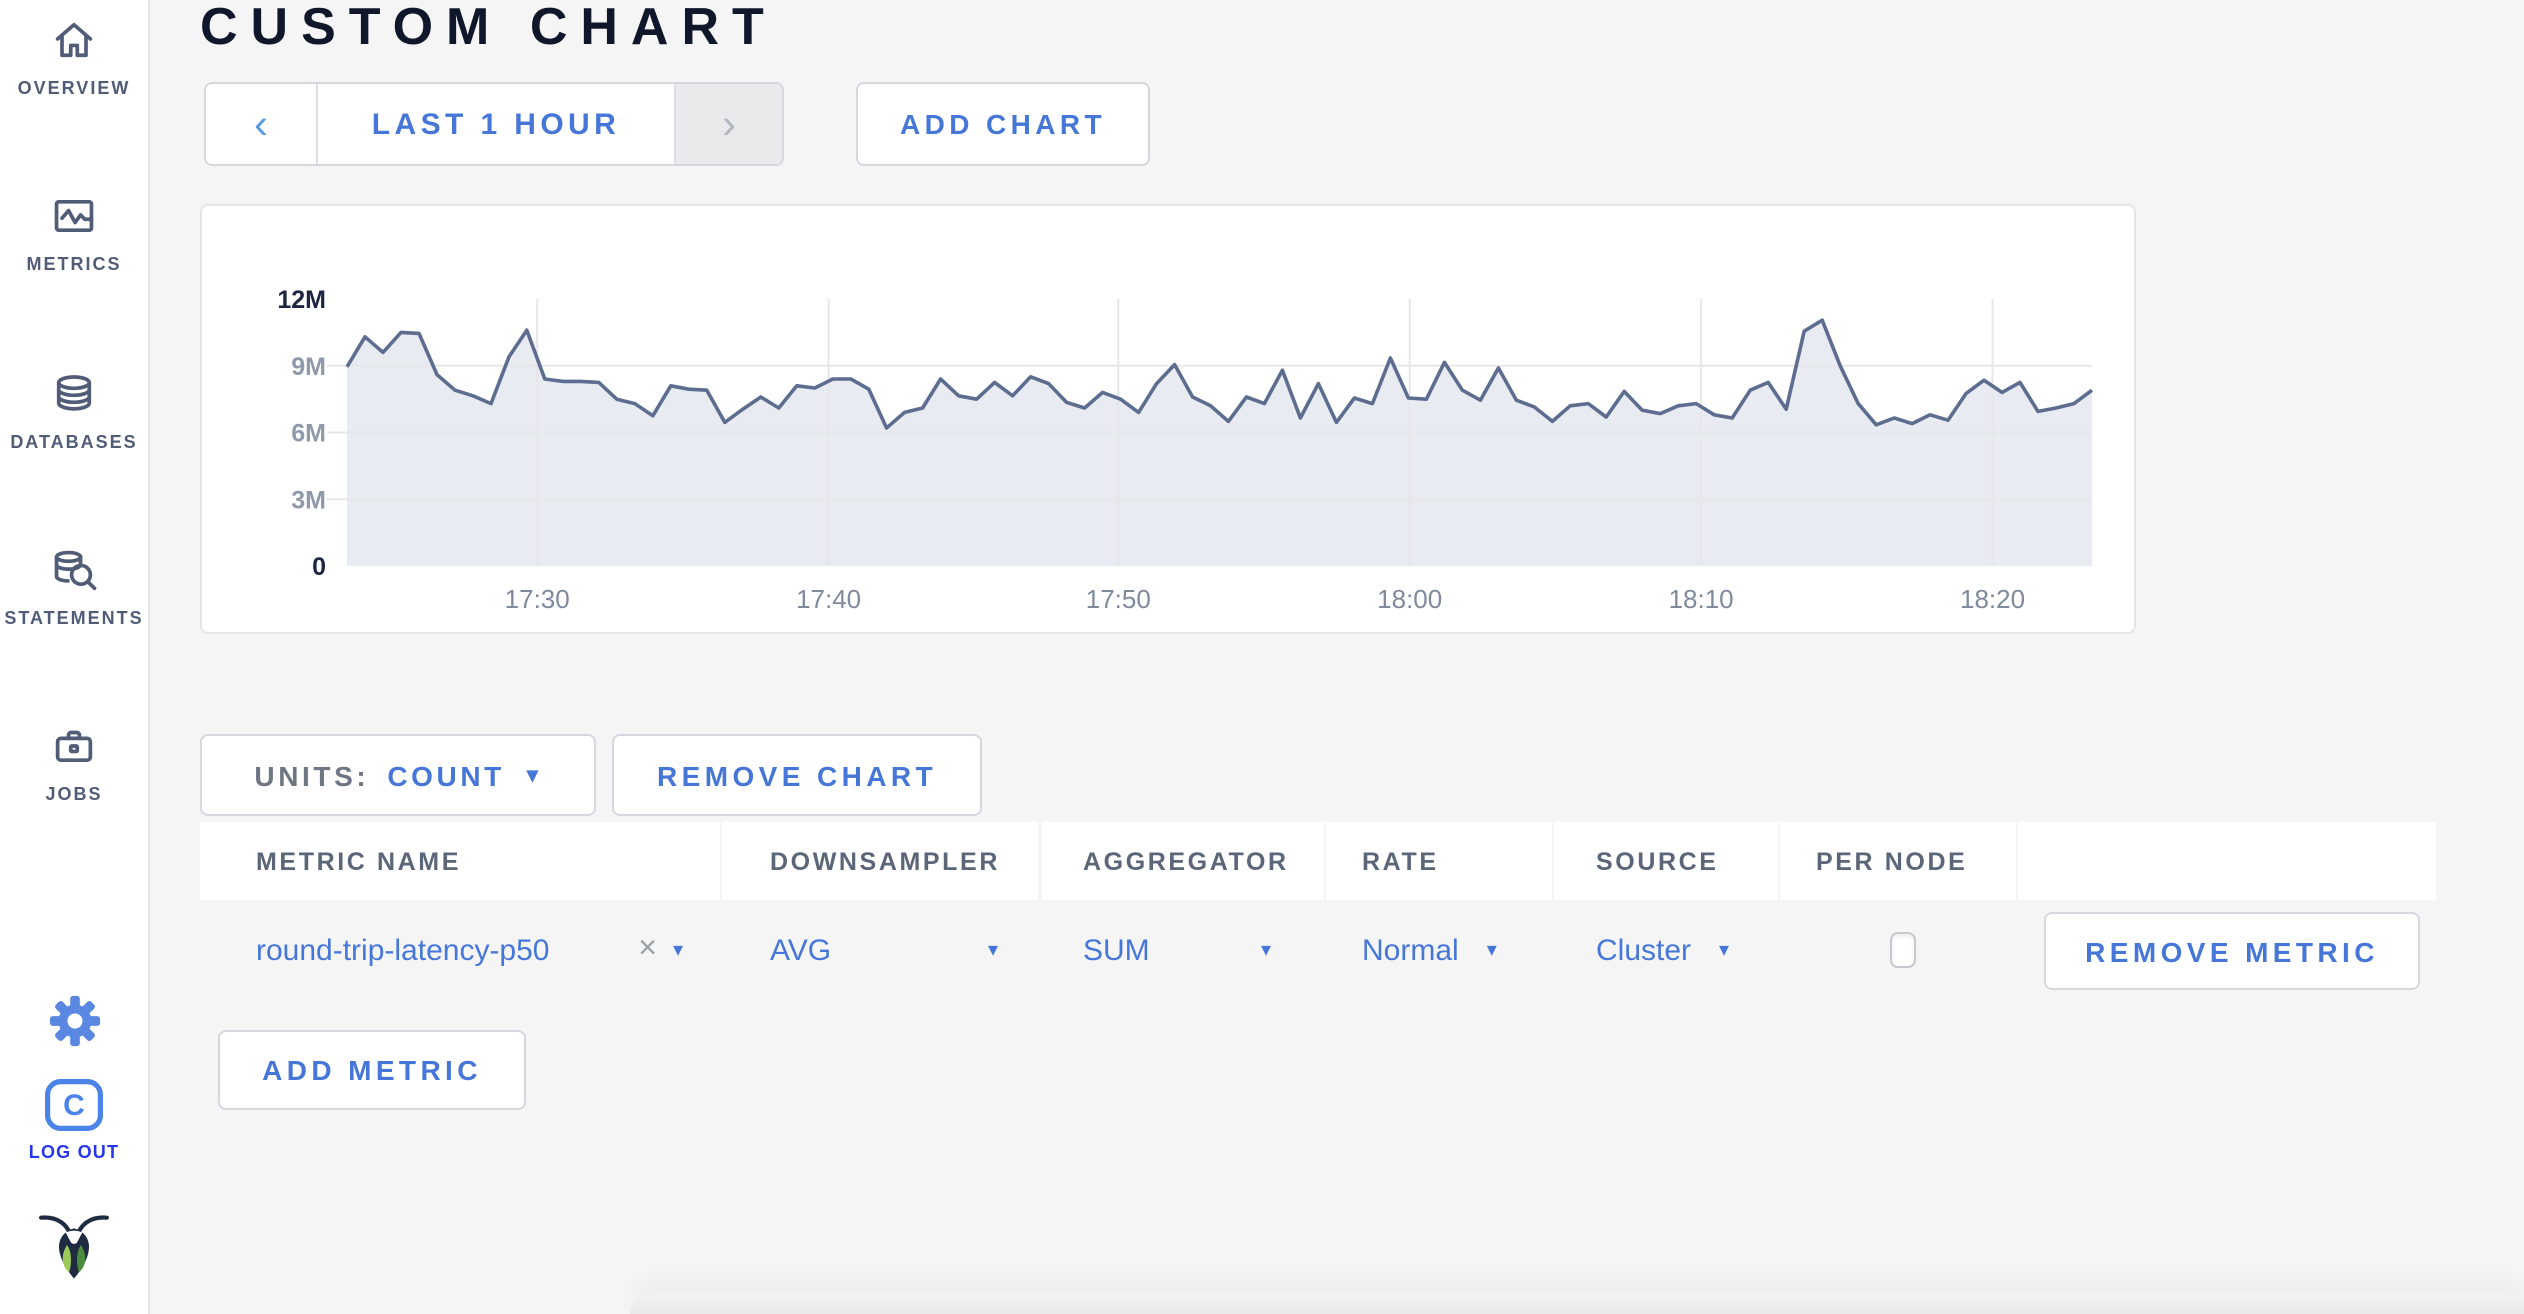  Describe the element at coordinates (1177, 950) in the screenshot. I see `aggregator-select: SUM ▾` at that location.